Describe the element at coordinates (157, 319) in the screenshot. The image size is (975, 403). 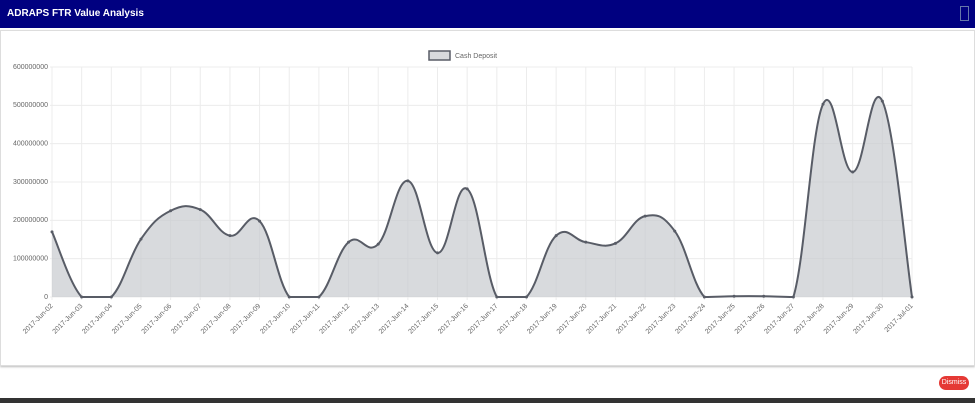
I see `x-tick-label: 2017-Jun-06` at that location.